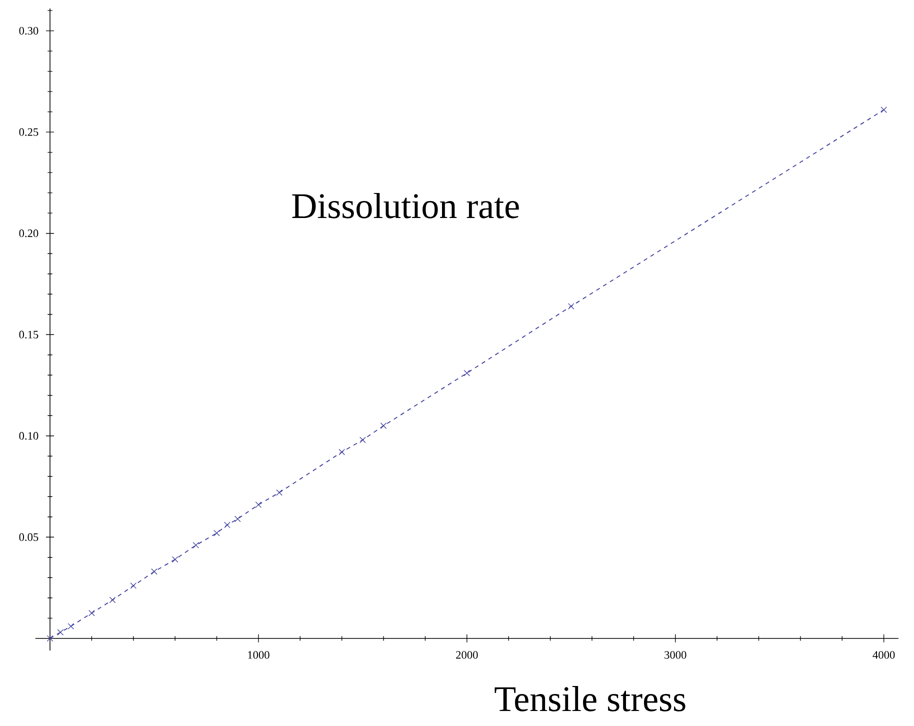 The height and width of the screenshot is (726, 914). What do you see at coordinates (405, 205) in the screenshot?
I see `y-axis-title: Dissolution rate` at bounding box center [405, 205].